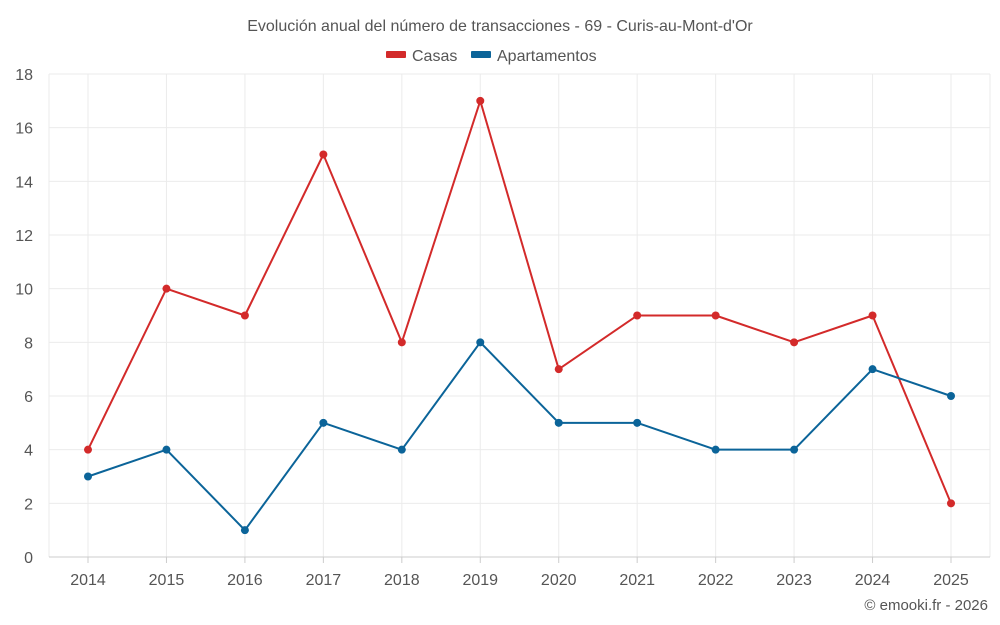 The image size is (1000, 625). I want to click on y-tick-label: 10, so click(24, 290).